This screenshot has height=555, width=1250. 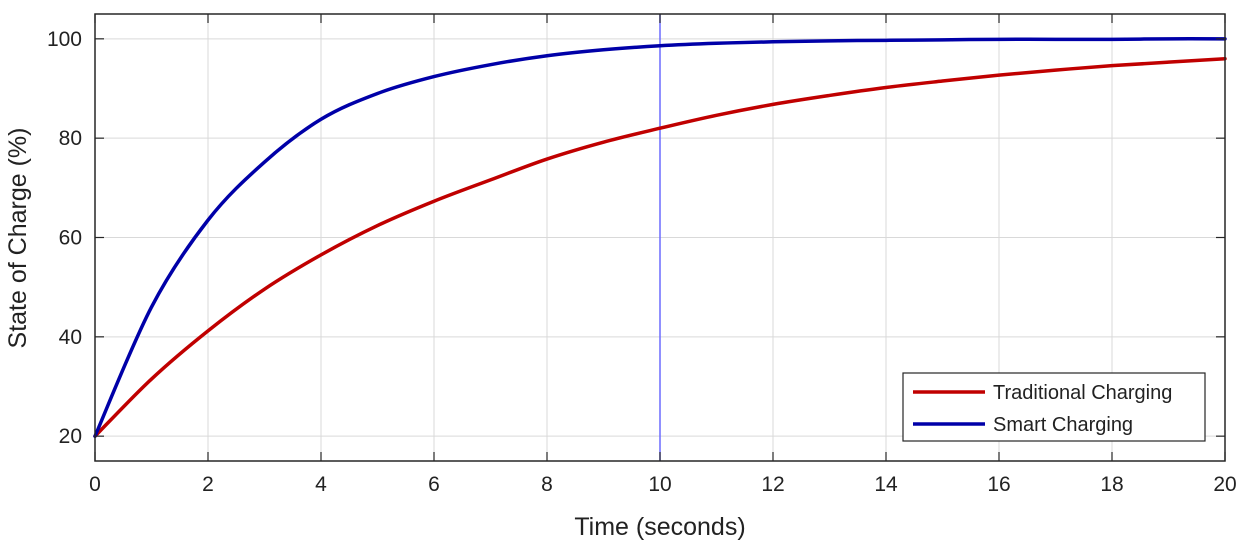 I want to click on legend: Traditional Charging Smart Charging, so click(x=1054, y=407).